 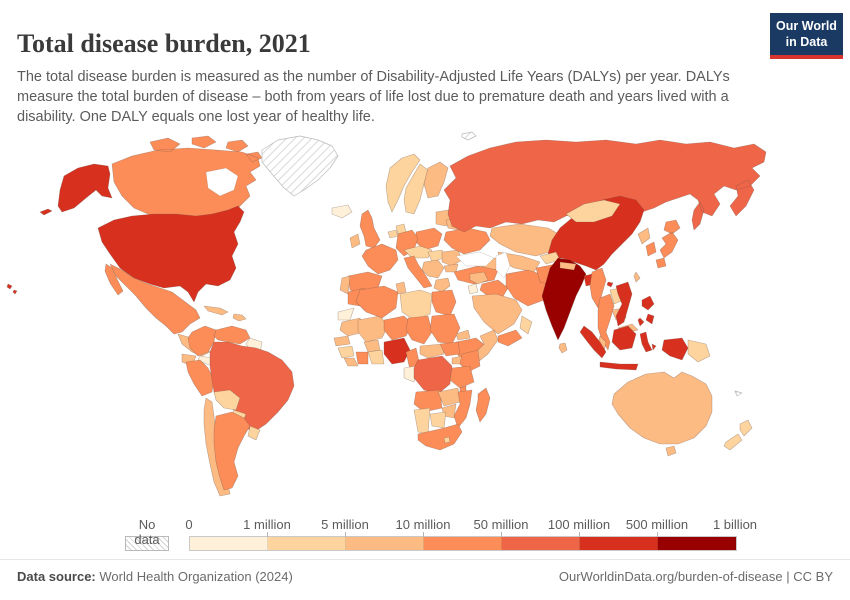 I want to click on country-south-sudan, so click(x=450, y=349).